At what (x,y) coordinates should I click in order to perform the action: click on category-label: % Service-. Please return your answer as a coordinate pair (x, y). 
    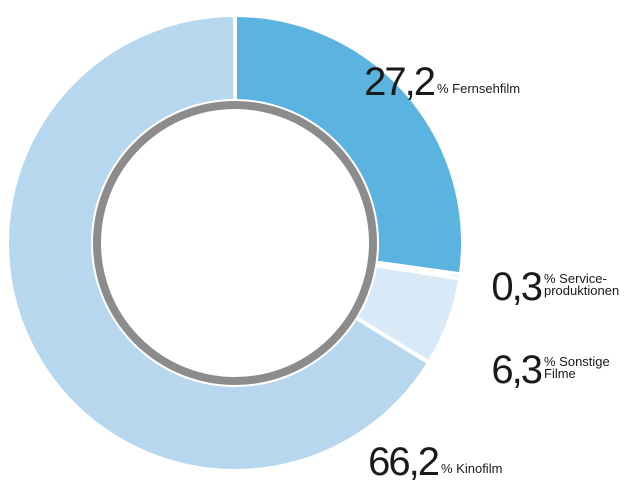
    Looking at the image, I should click on (575, 278).